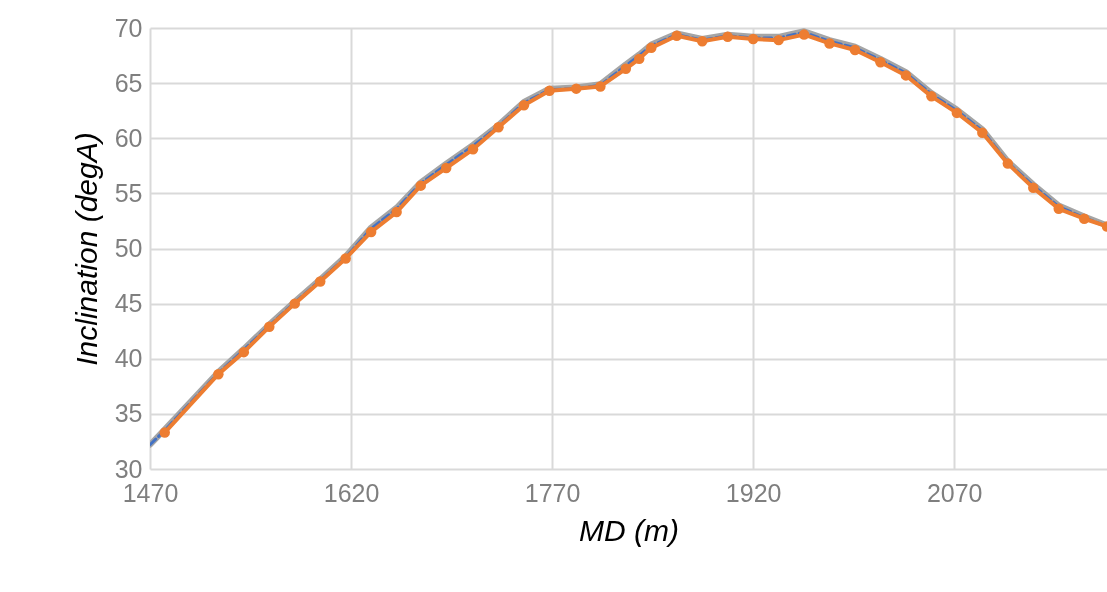  What do you see at coordinates (128, 248) in the screenshot?
I see `y-tick-label: 50` at bounding box center [128, 248].